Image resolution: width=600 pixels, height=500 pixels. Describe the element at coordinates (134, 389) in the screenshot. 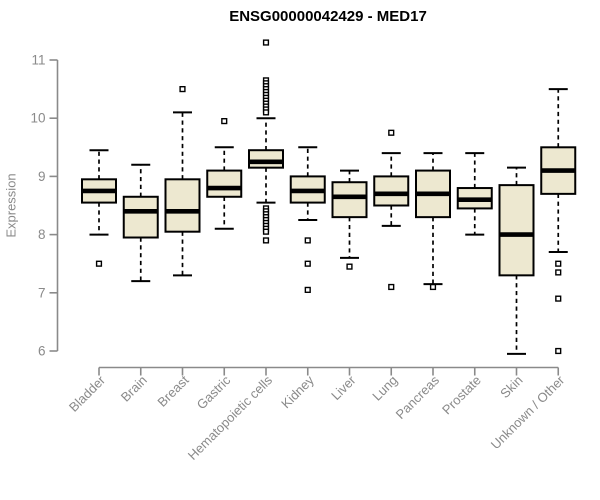

I see `x-tick-label-brain: Brain` at that location.